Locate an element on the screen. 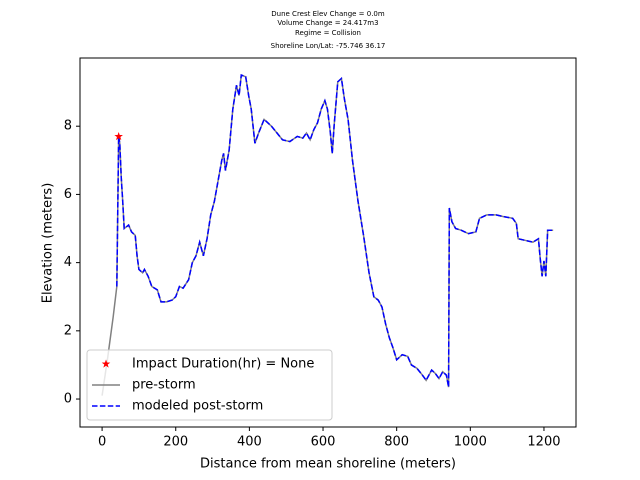 Image resolution: width=640 pixels, height=480 pixels. x-tick-label: 800 is located at coordinates (396, 442).